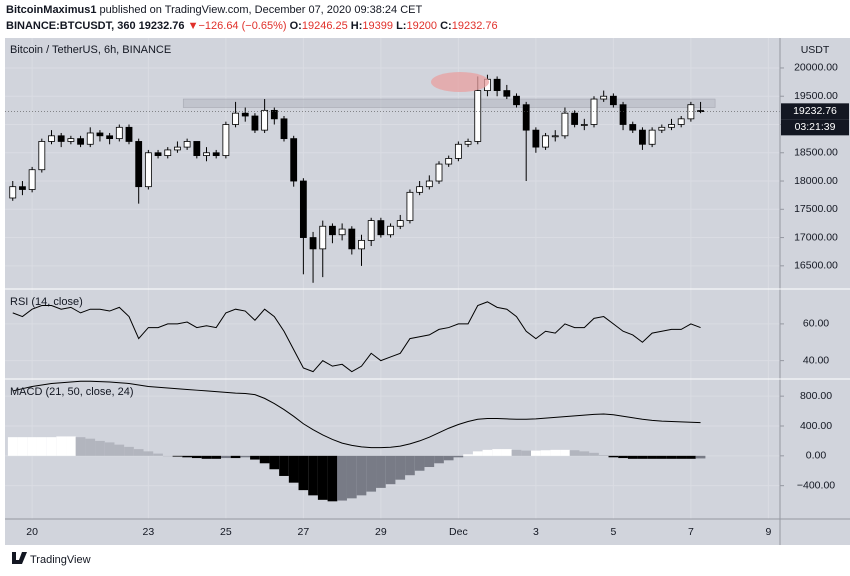  I want to click on last-price-box, so click(815, 111).